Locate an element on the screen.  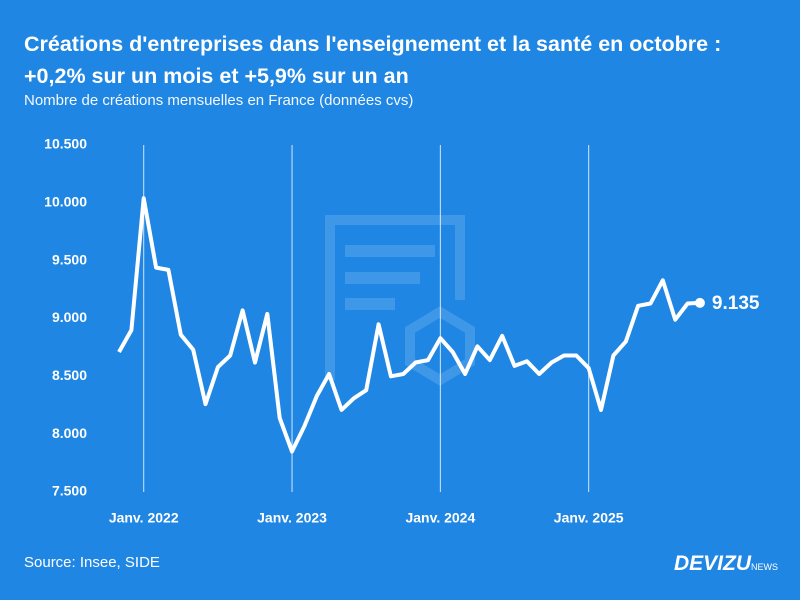
value-label: 9.135 is located at coordinates (736, 303).